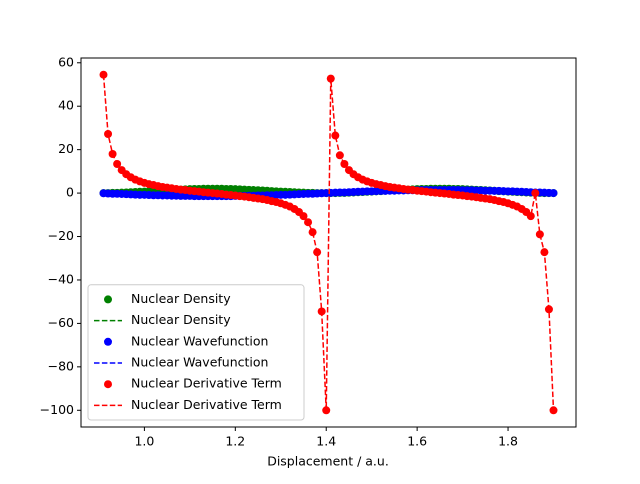 The height and width of the screenshot is (484, 640). What do you see at coordinates (508, 441) in the screenshot?
I see `x-tick-label: 1.8` at bounding box center [508, 441].